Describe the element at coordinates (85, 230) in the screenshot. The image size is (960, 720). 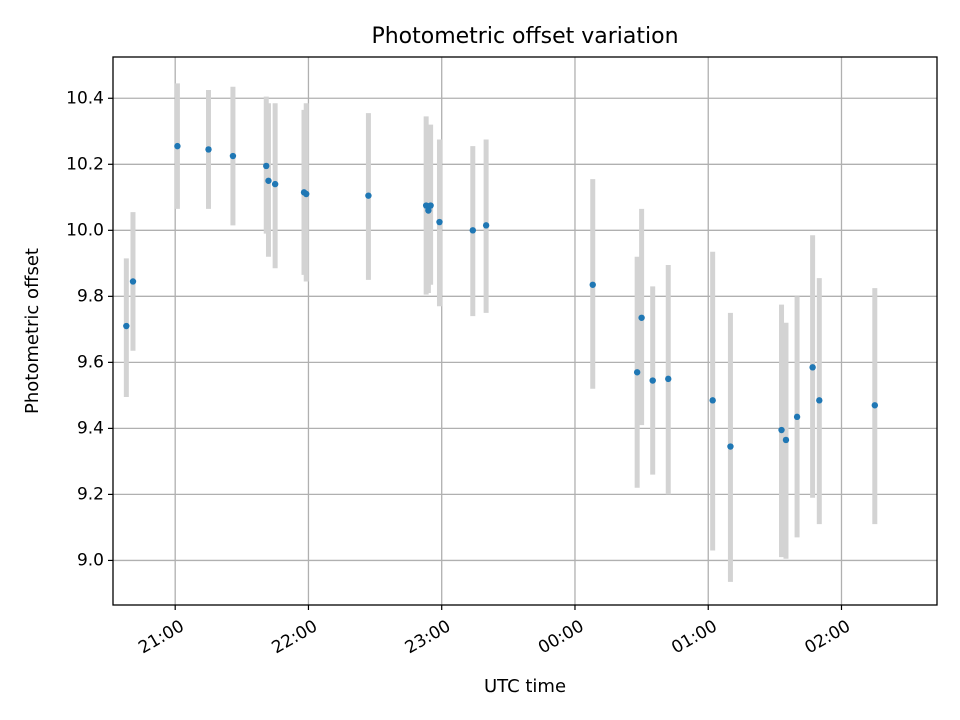
I see `y-tick-label: 10.0` at that location.